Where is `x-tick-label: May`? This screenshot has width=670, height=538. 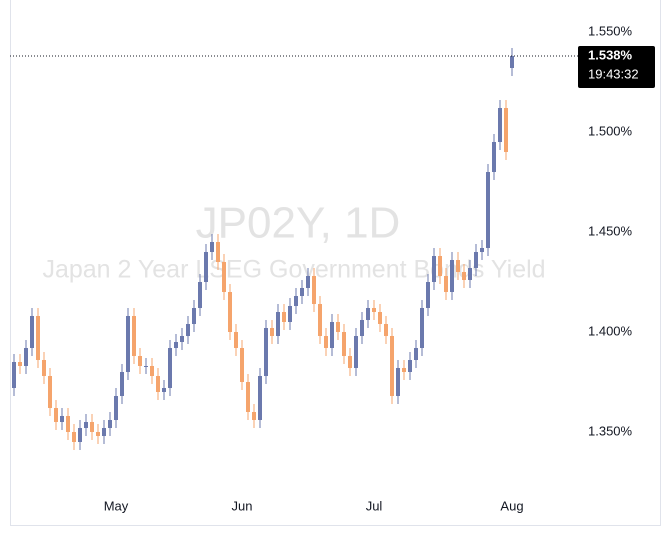 x-tick-label: May is located at coordinates (116, 505).